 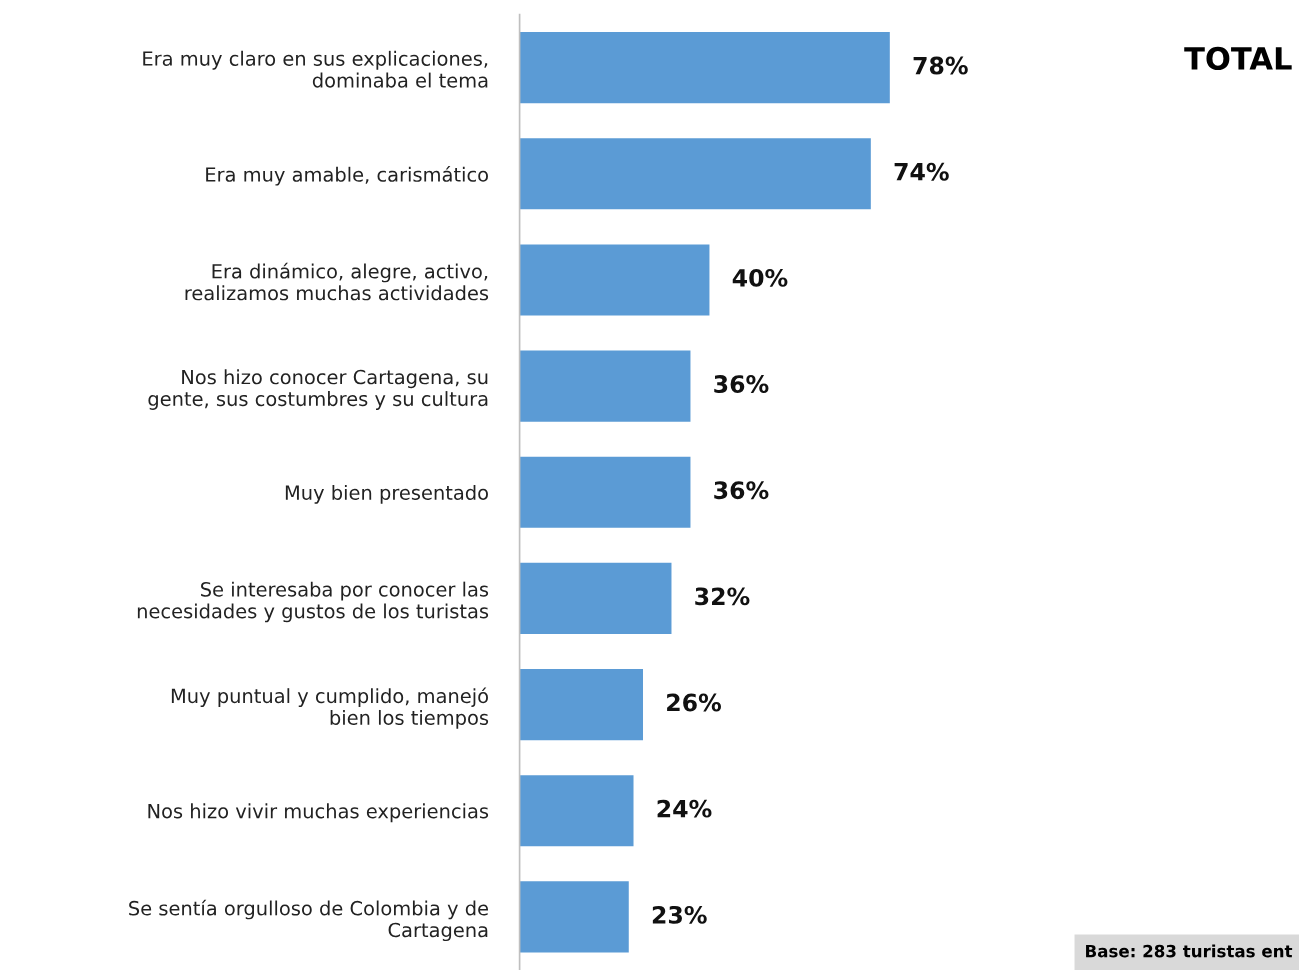 I want to click on y-tick-label: Era muy claro en sus explicaciones, dominaba el tema, so click(x=315, y=69).